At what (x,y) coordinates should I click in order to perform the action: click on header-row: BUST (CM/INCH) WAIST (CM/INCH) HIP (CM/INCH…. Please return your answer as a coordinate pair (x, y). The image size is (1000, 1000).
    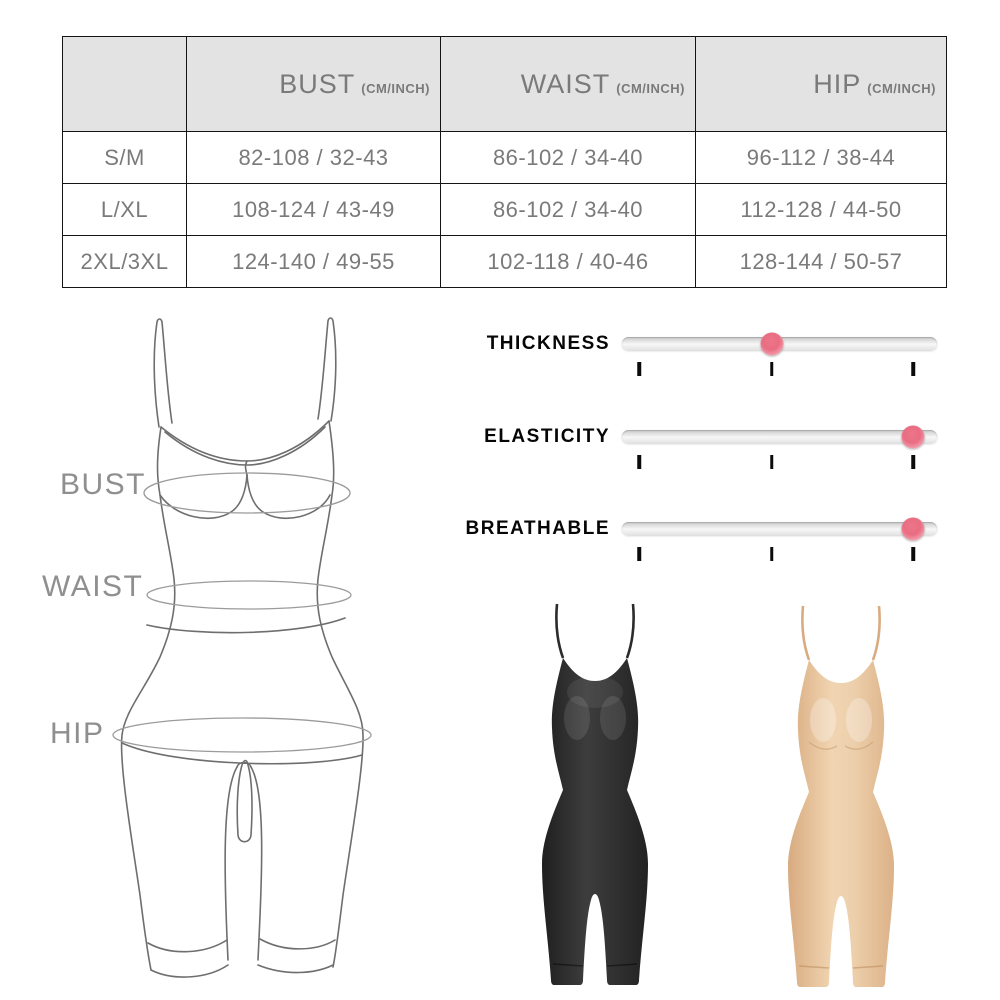
    Looking at the image, I should click on (504, 84).